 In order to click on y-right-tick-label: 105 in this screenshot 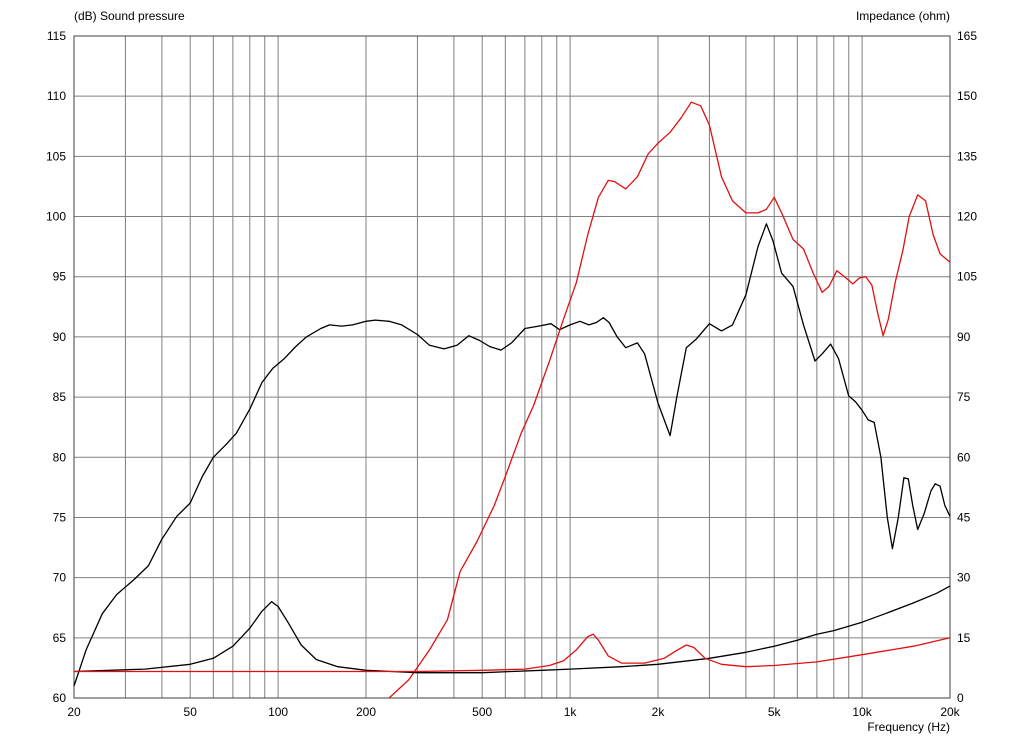, I will do `click(967, 277)`.